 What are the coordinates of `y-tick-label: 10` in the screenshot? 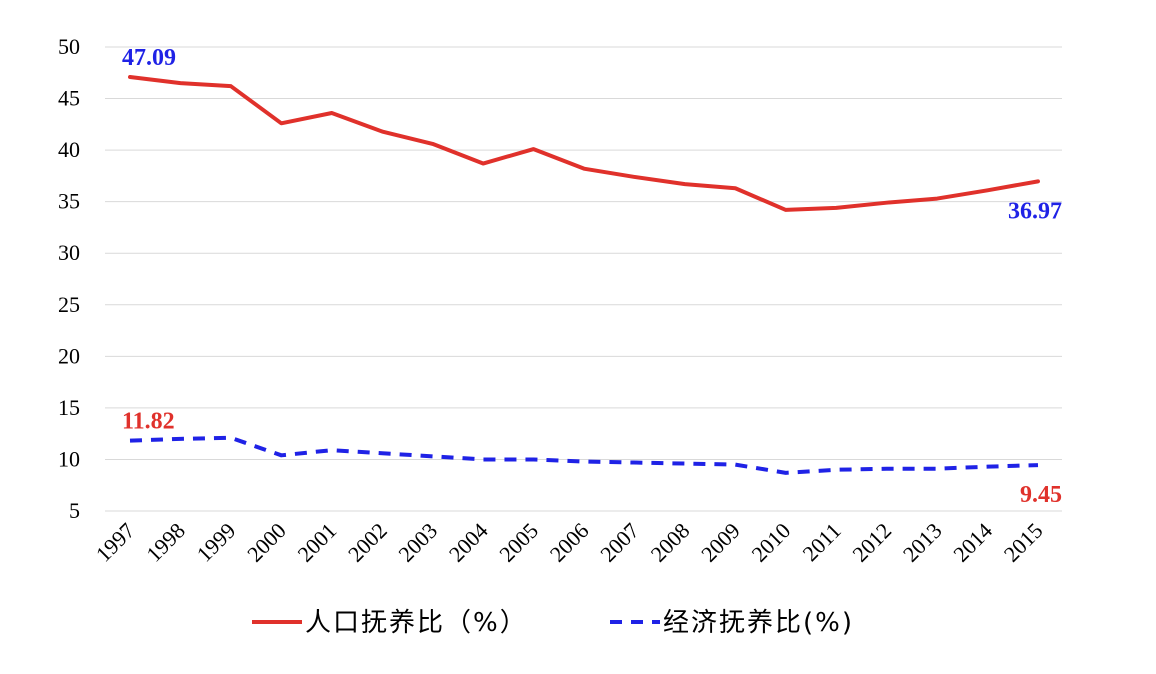 It's located at (69, 458).